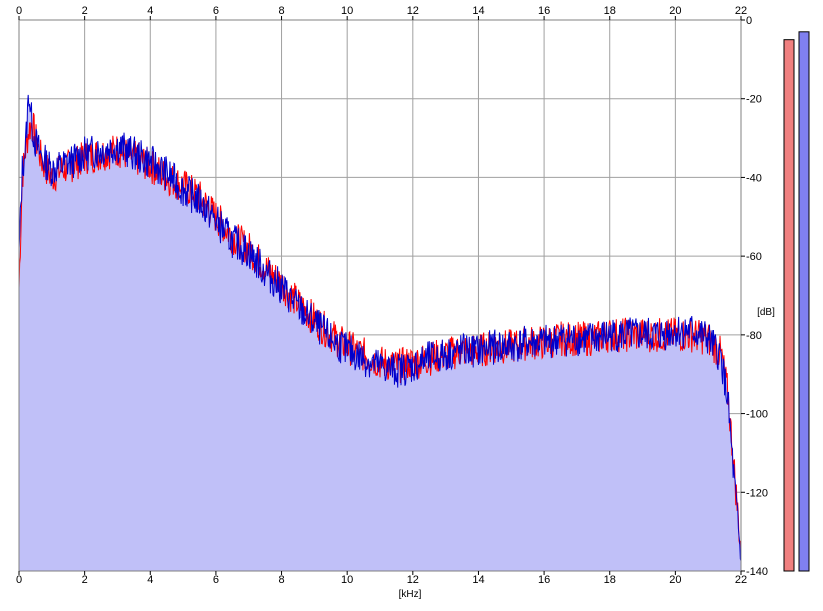 Image resolution: width=823 pixels, height=611 pixels. Describe the element at coordinates (347, 11) in the screenshot. I see `x-tick-label-top: 10` at that location.